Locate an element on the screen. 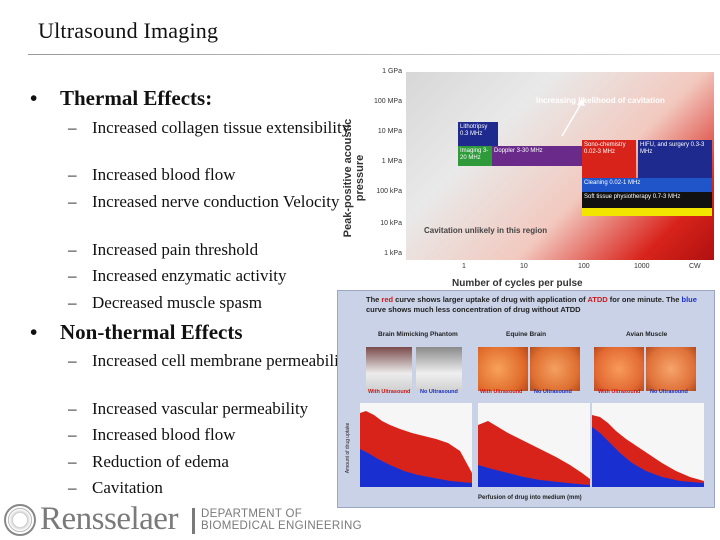  muscle-photo is located at coordinates (671, 369).